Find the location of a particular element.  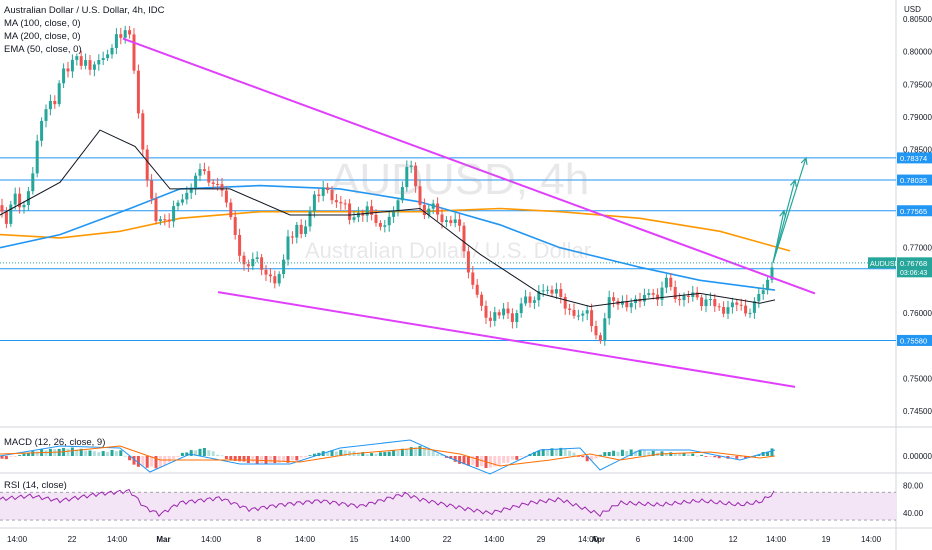

currency-label: USD is located at coordinates (912, 9).